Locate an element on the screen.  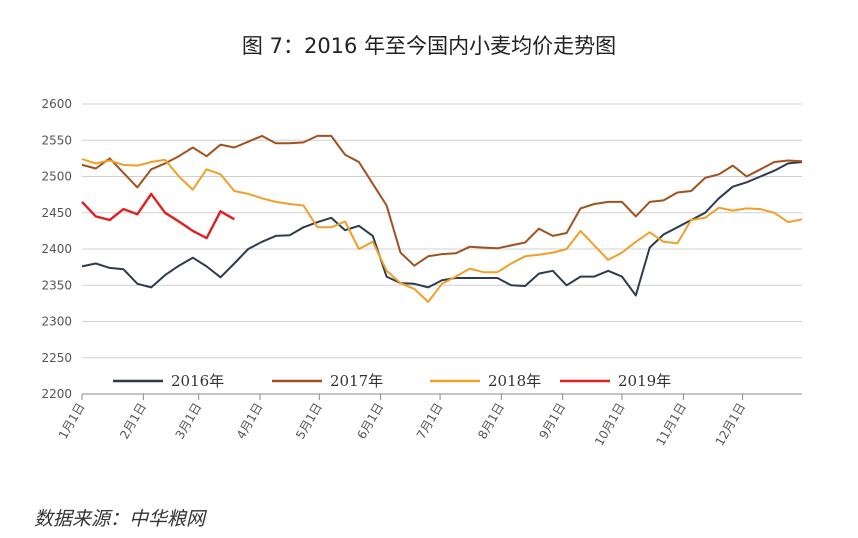
x-tick-label: 7月1日 is located at coordinates (430, 421).